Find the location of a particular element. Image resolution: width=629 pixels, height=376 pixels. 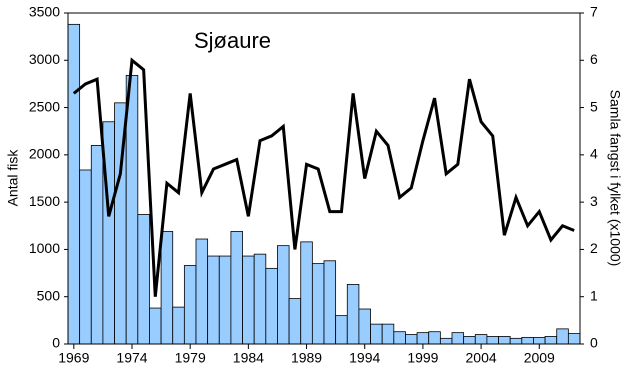

y2-tick-label: 1 is located at coordinates (594, 295).